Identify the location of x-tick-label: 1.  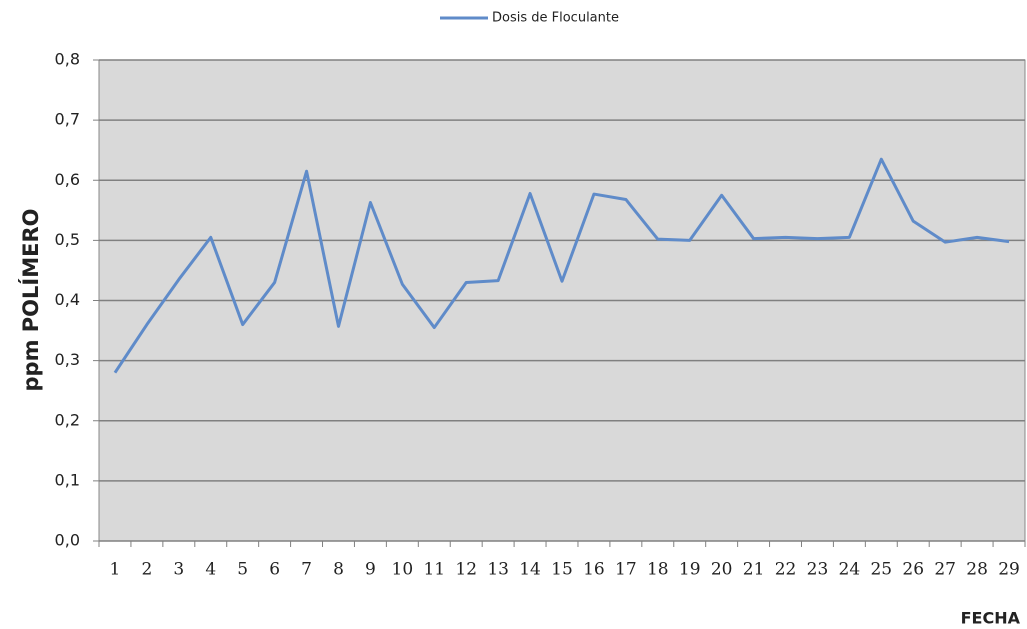
(115, 570).